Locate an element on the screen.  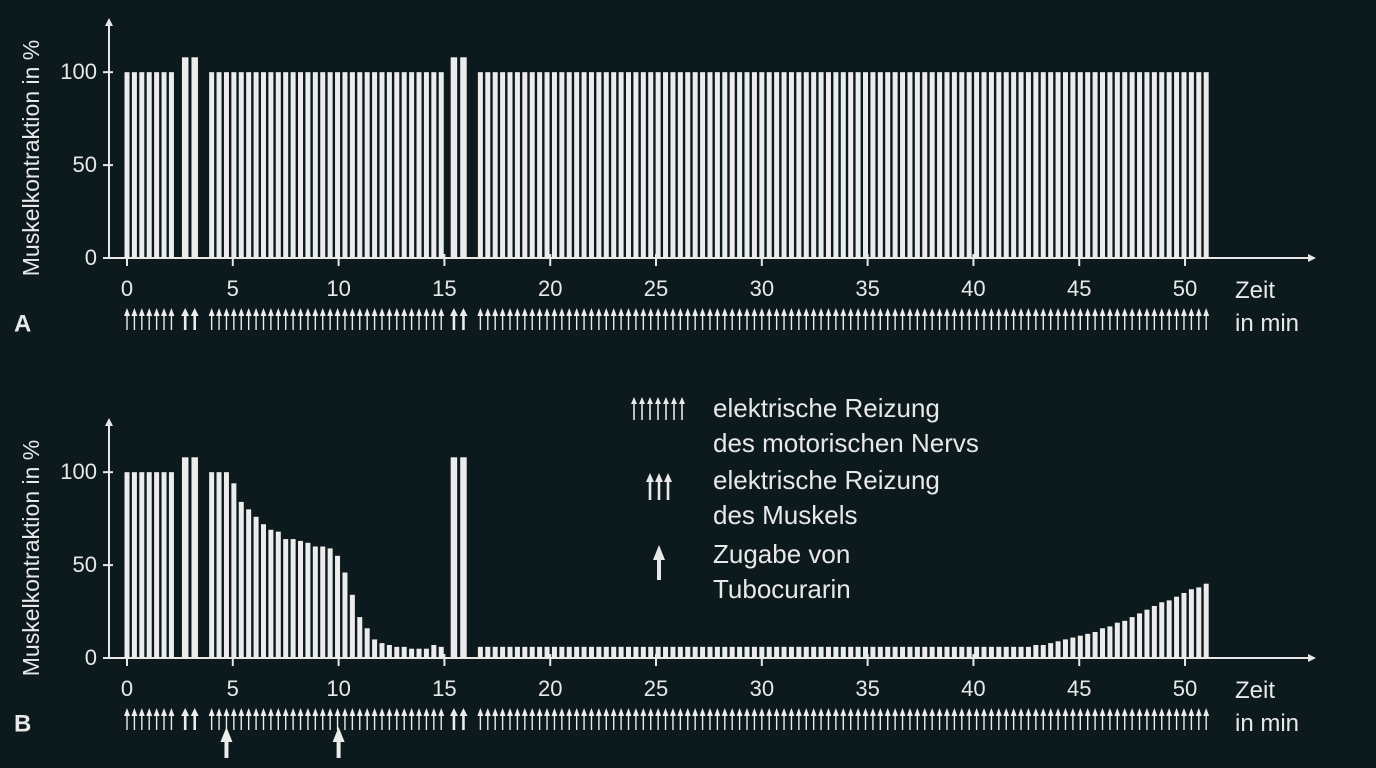
panel-label: B is located at coordinates (22, 723).